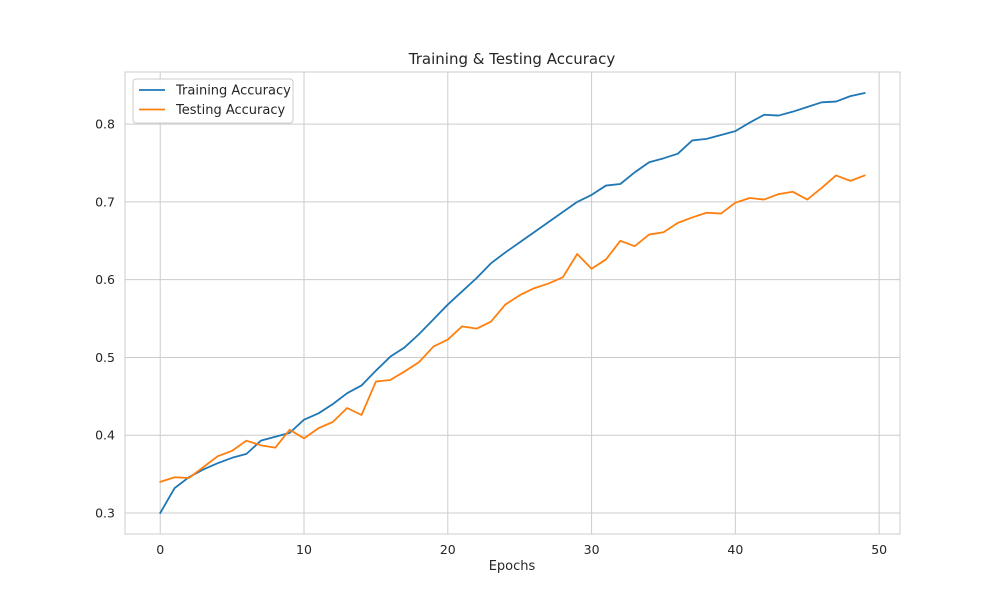 The height and width of the screenshot is (600, 1000). Describe the element at coordinates (512, 59) in the screenshot. I see `chart-title: Training & Testing Accuracy` at that location.